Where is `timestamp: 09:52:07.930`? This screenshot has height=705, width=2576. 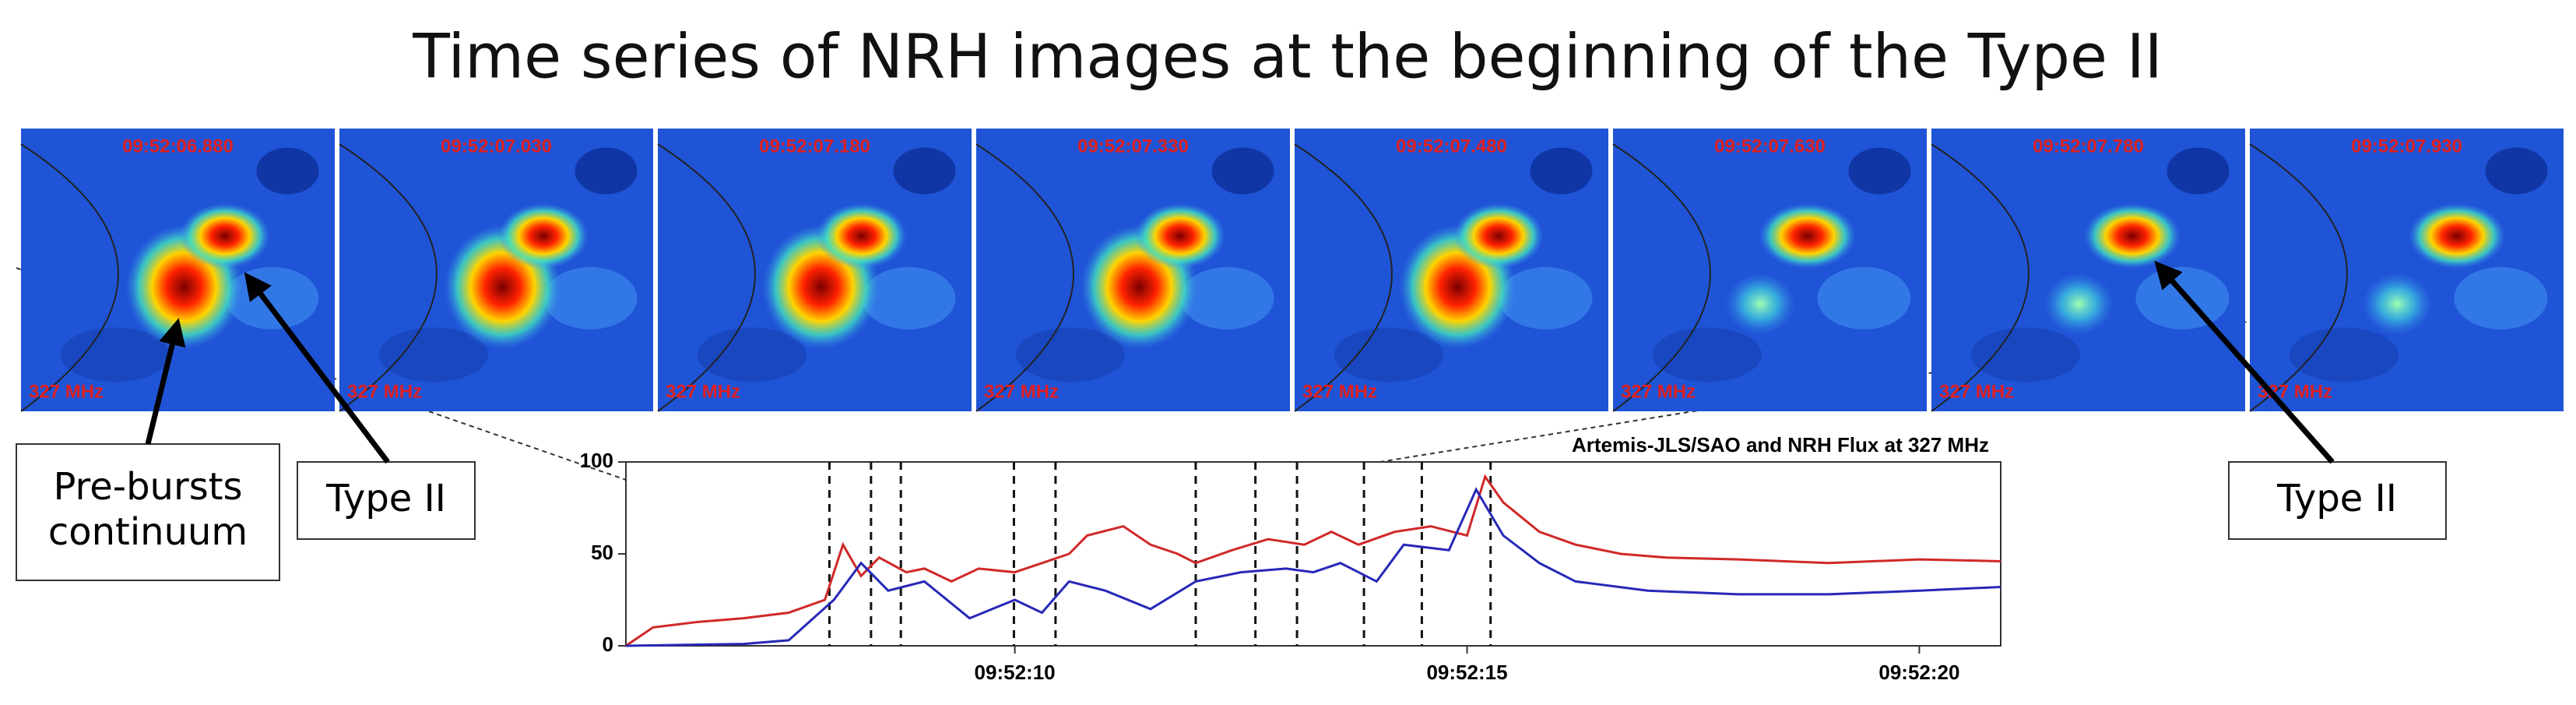
timestamp: 09:52:07.930 is located at coordinates (2406, 146).